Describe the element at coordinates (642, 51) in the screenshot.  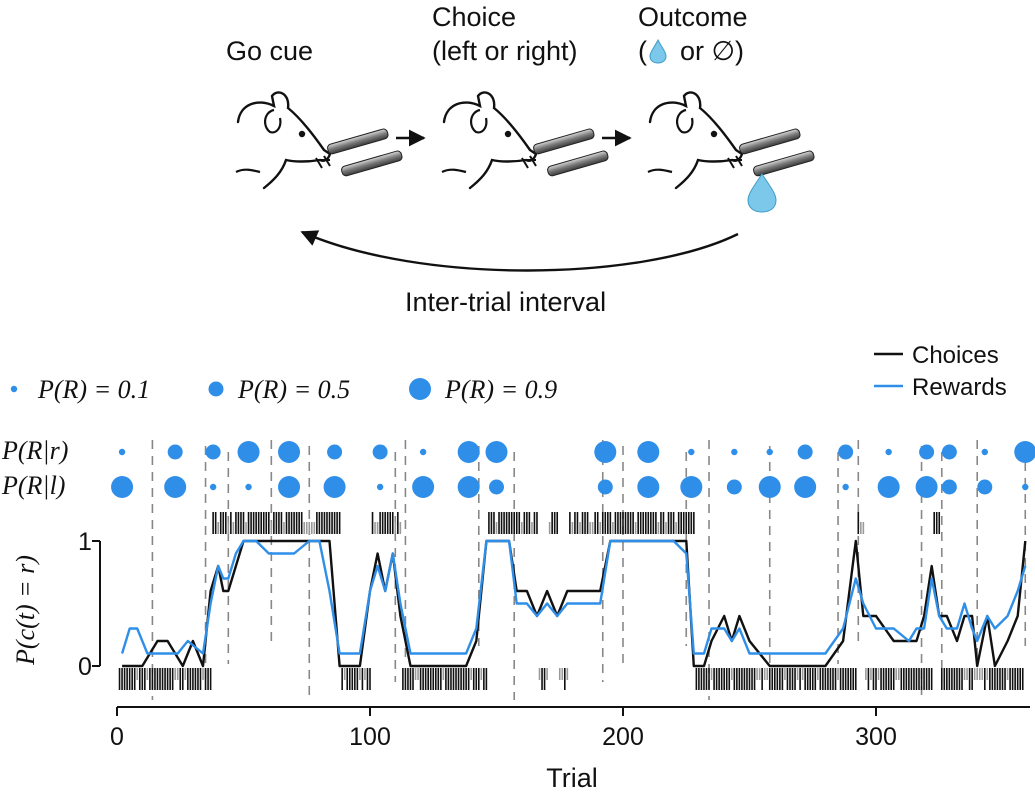
I see `stage-outcome-open-paren: (` at that location.